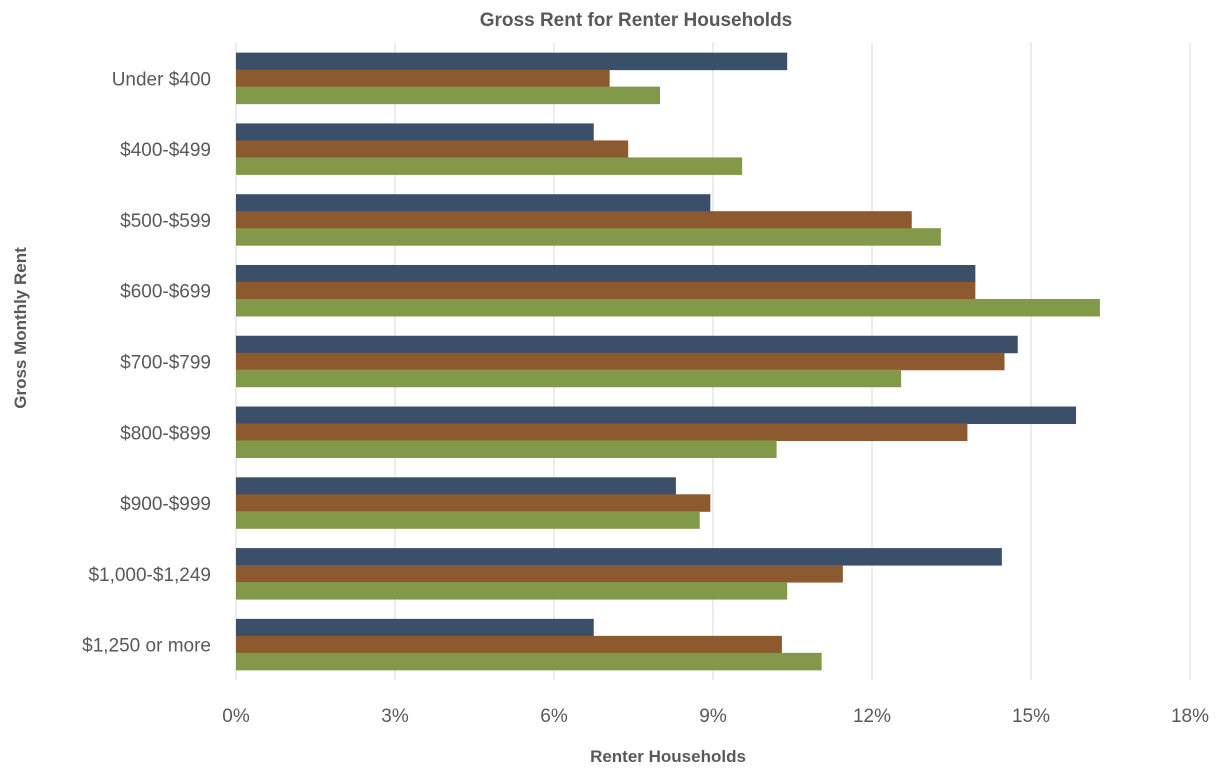 This screenshot has width=1224, height=769. I want to click on x-tick-label: 15%, so click(1031, 716).